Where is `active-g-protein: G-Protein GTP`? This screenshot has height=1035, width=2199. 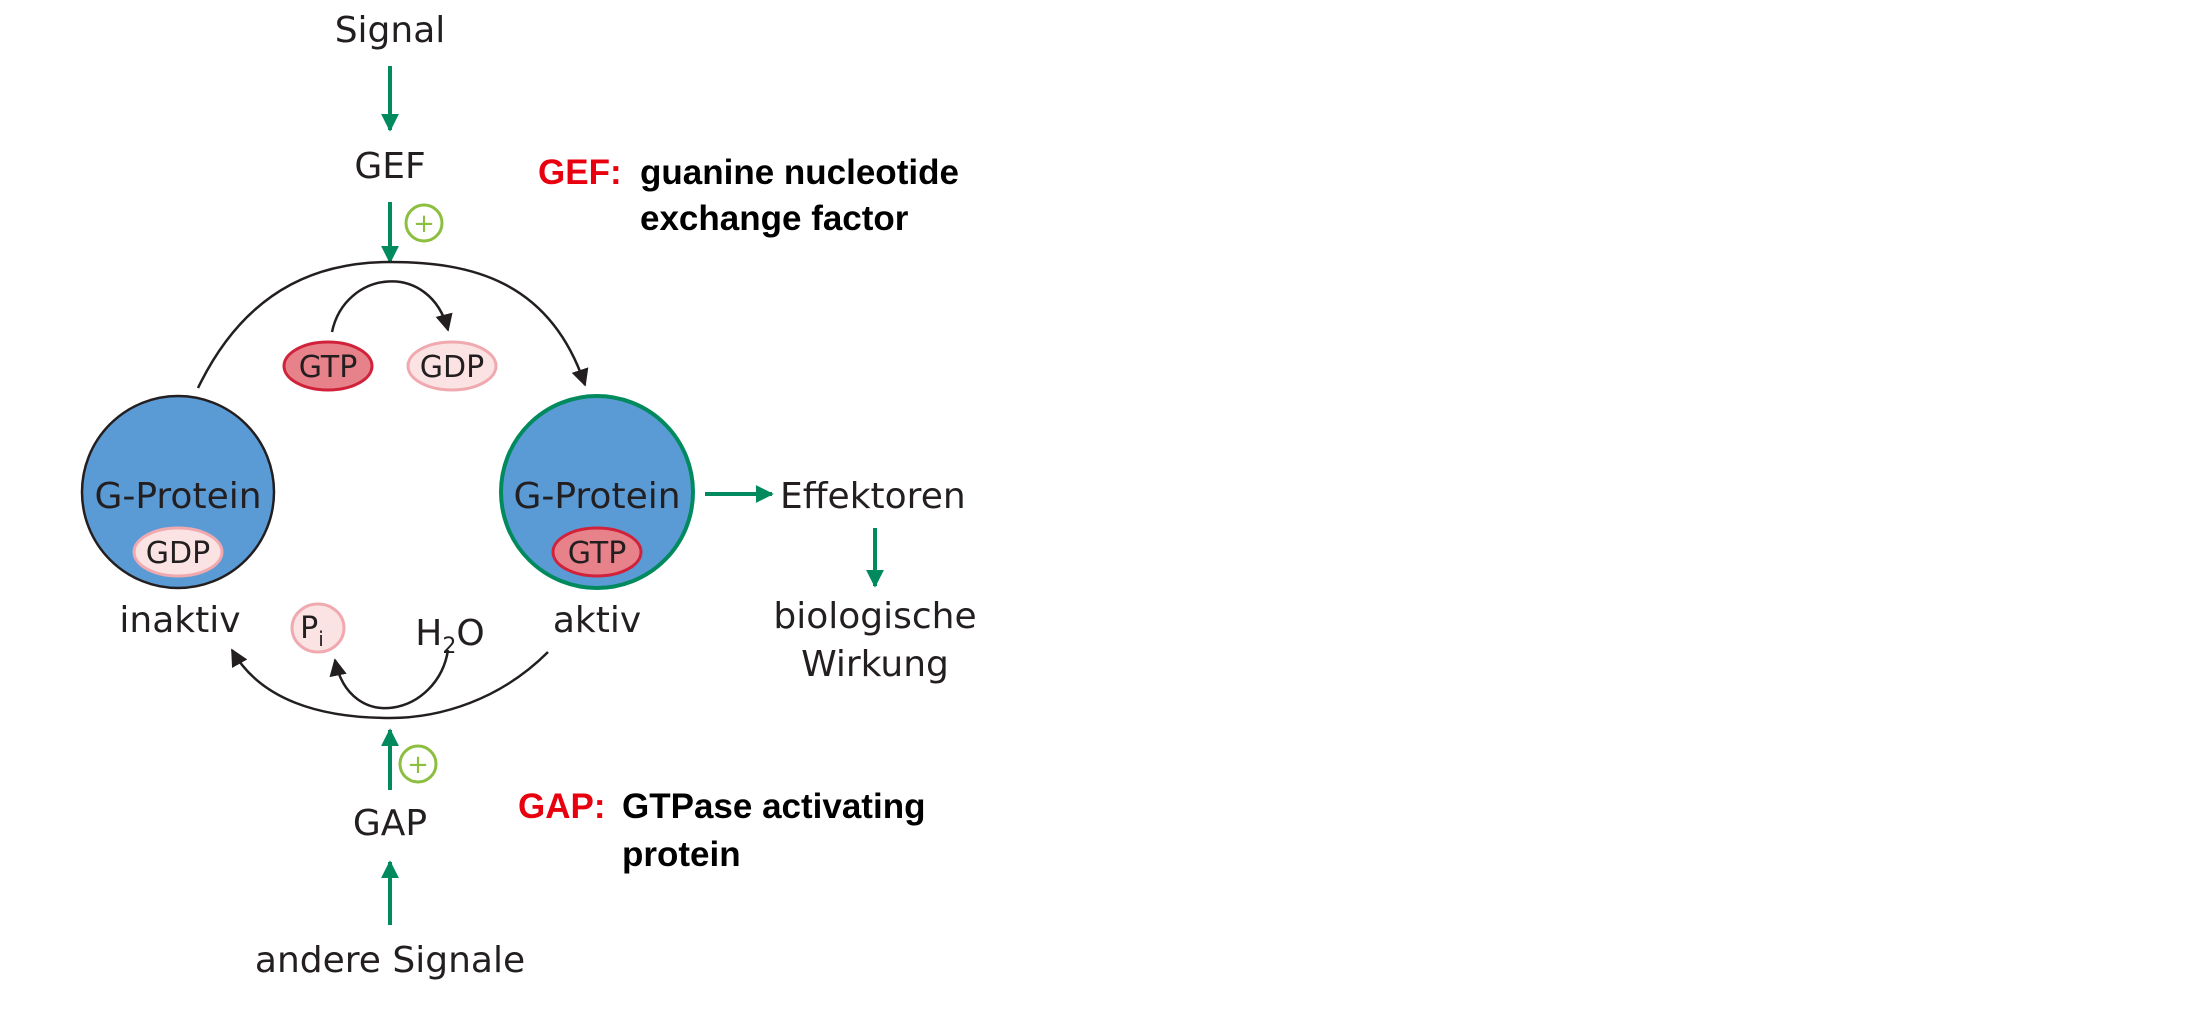
active-g-protein: G-Protein GTP is located at coordinates (597, 492).